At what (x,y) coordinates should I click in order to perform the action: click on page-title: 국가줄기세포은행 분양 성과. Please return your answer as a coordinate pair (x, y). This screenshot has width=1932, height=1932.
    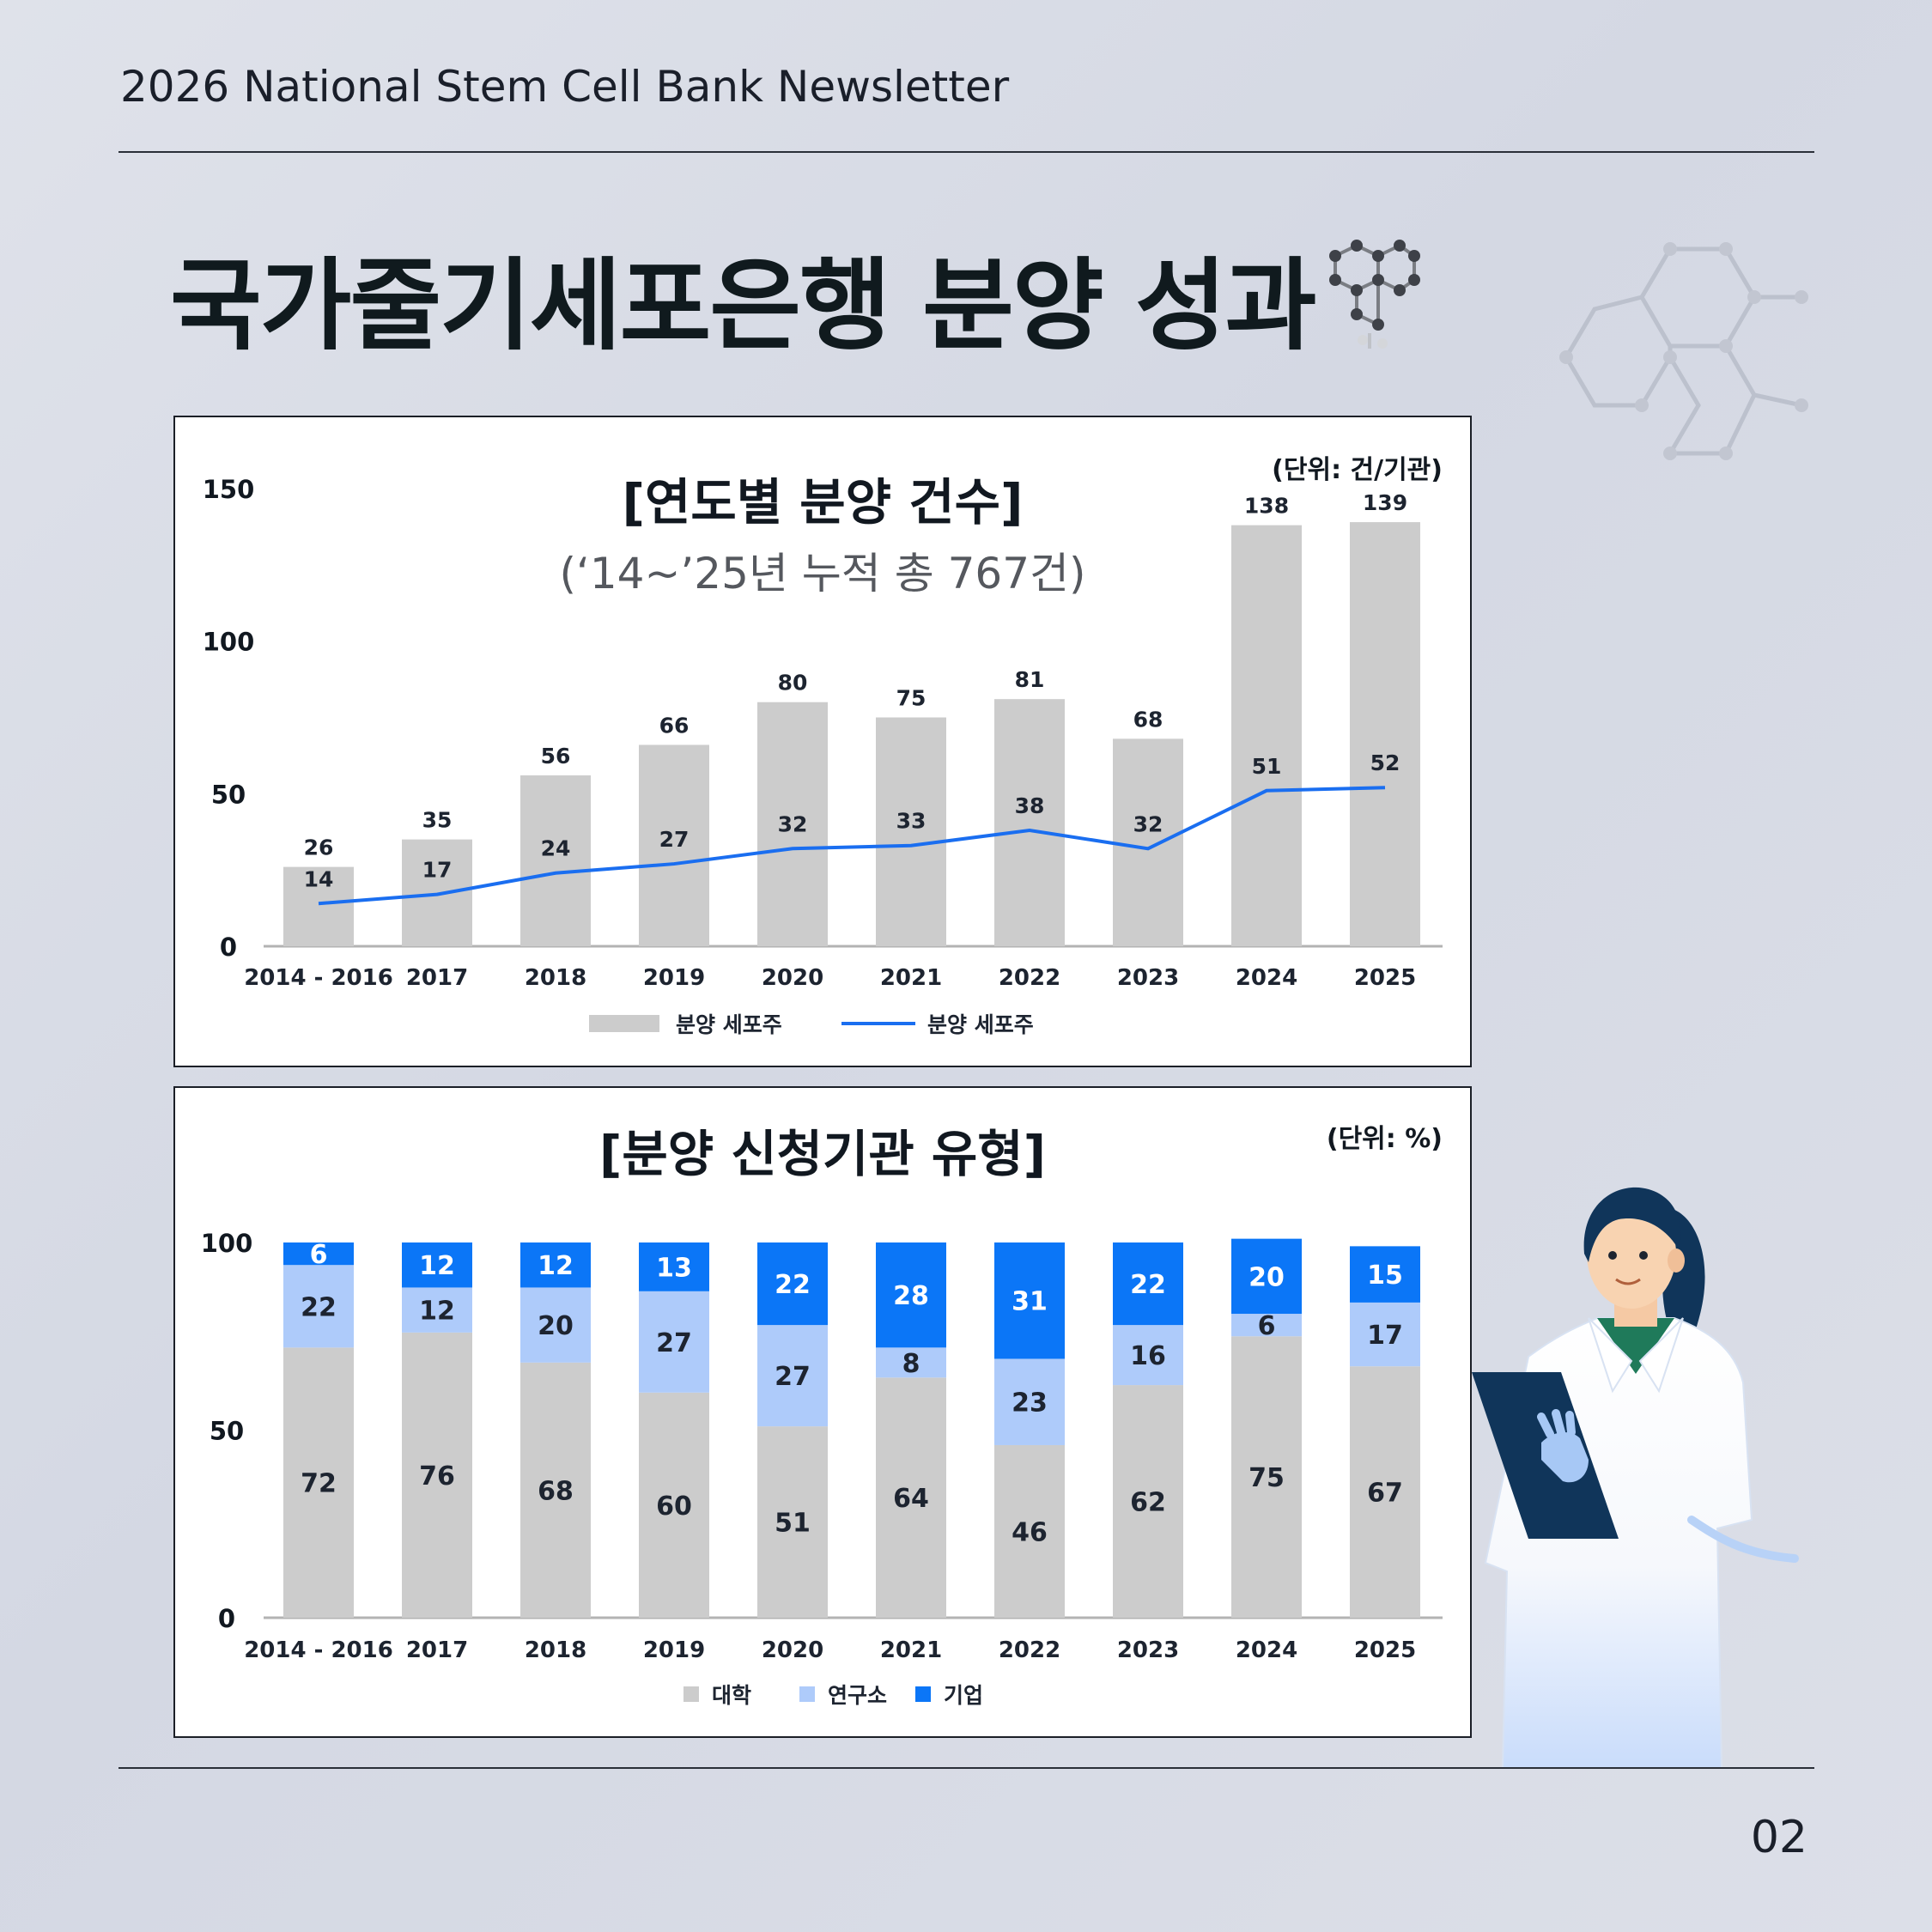
    Looking at the image, I should click on (742, 297).